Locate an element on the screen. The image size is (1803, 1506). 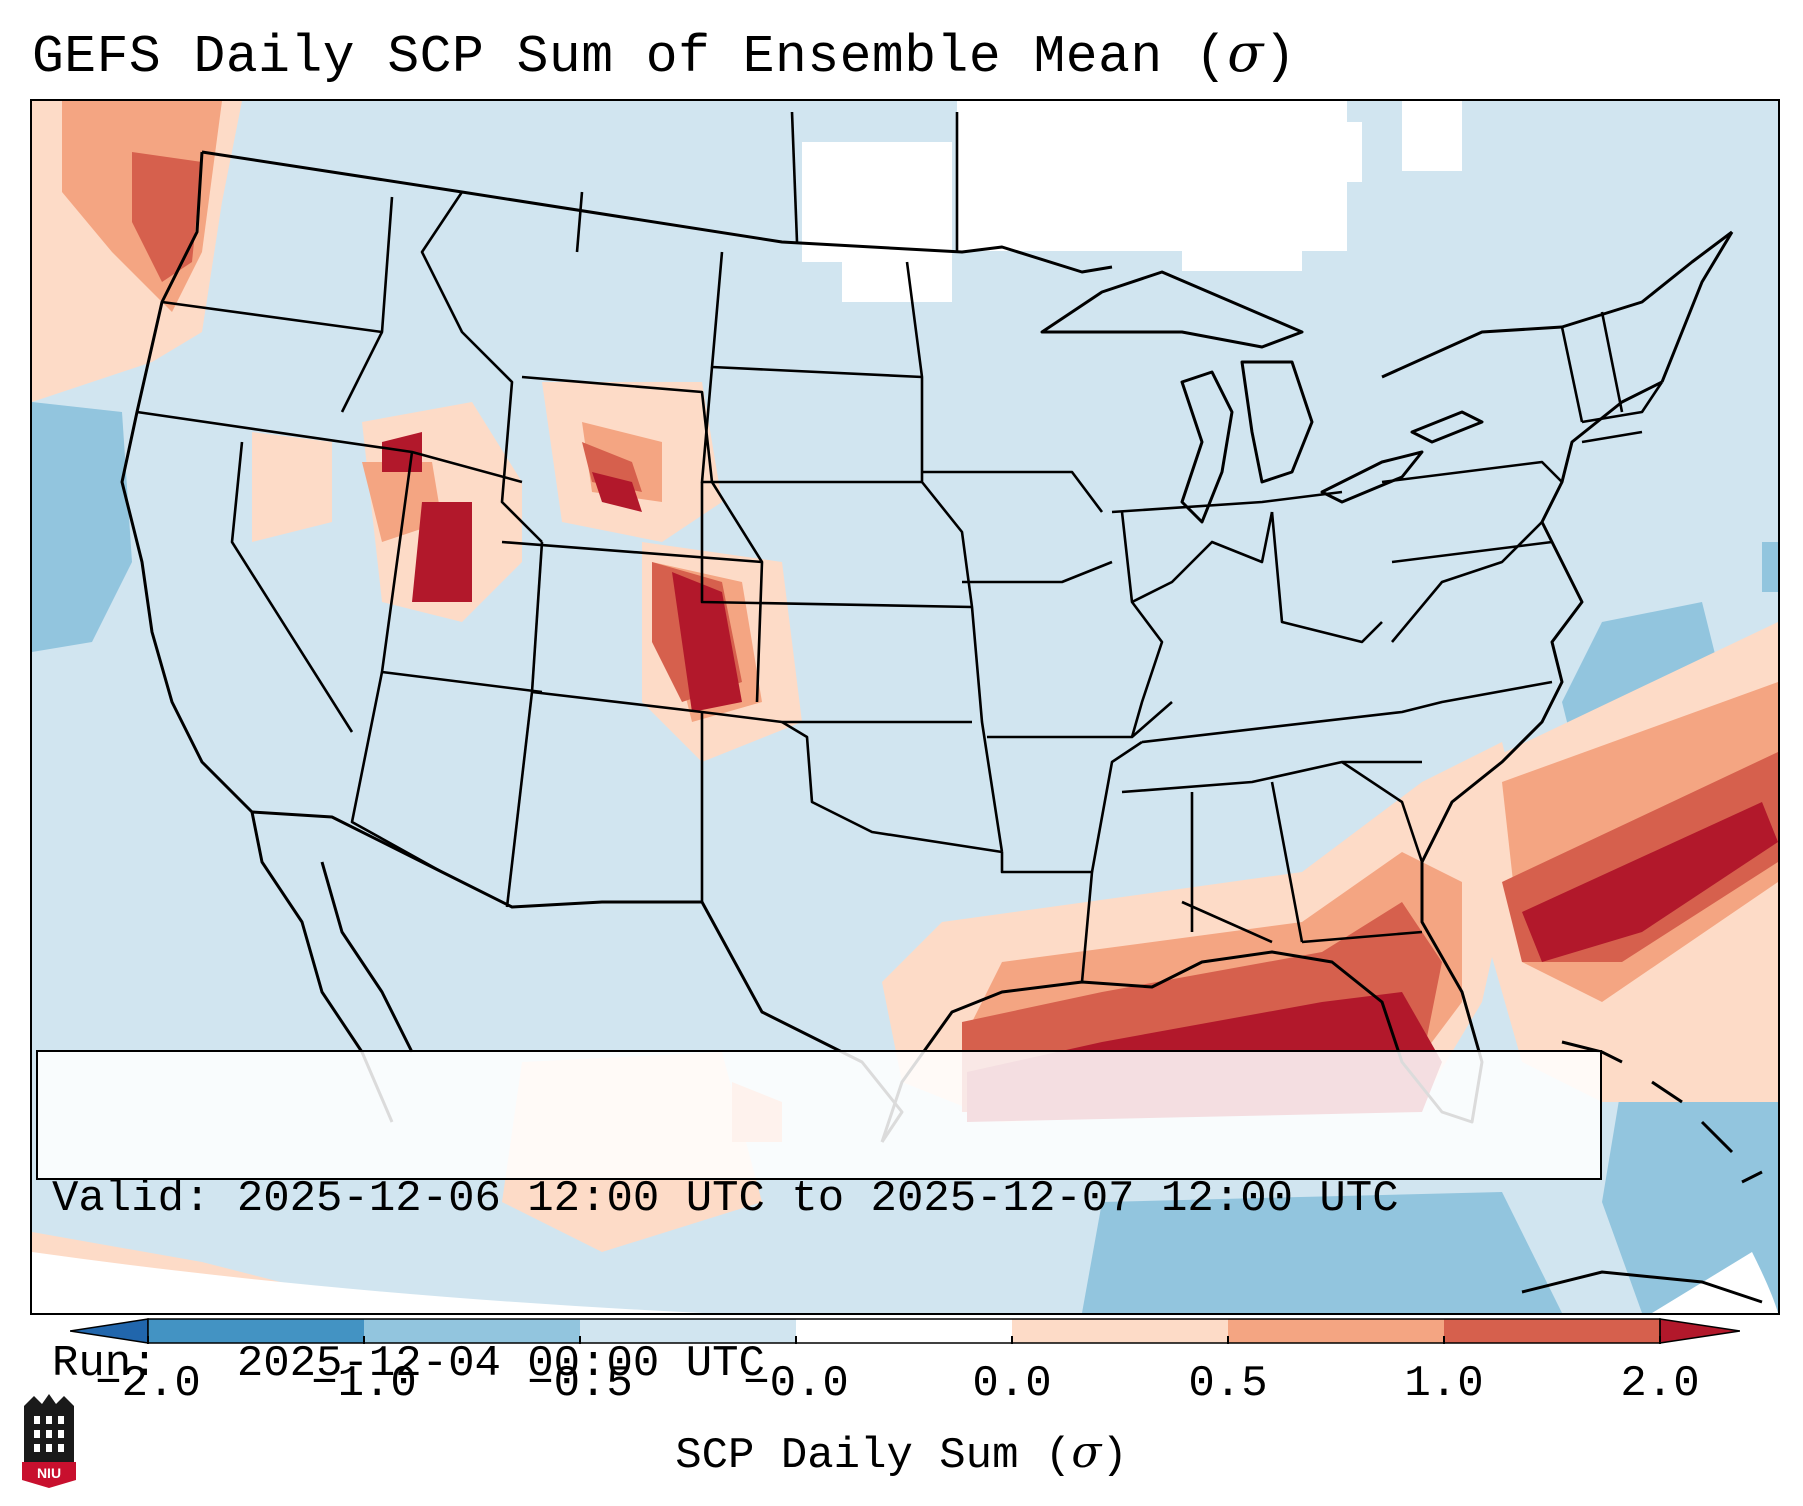
logo-text: NIU is located at coordinates (49, 1473).